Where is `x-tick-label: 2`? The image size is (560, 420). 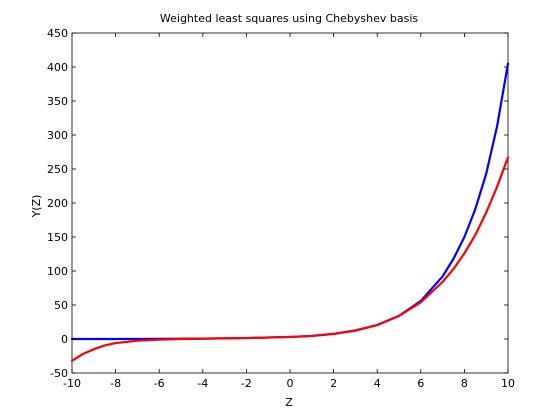 x-tick-label: 2 is located at coordinates (333, 383).